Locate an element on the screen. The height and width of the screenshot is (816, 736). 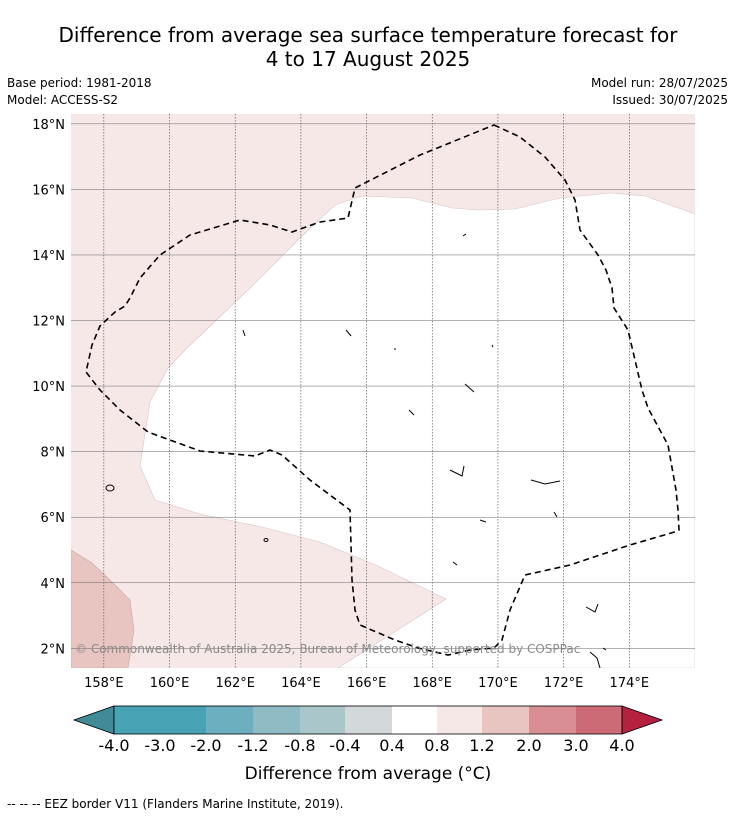
latitude-axis: 2°N 4°N 6°N 8°N 10°N 12°N 14°N 16°N 18°N is located at coordinates (48, 387).